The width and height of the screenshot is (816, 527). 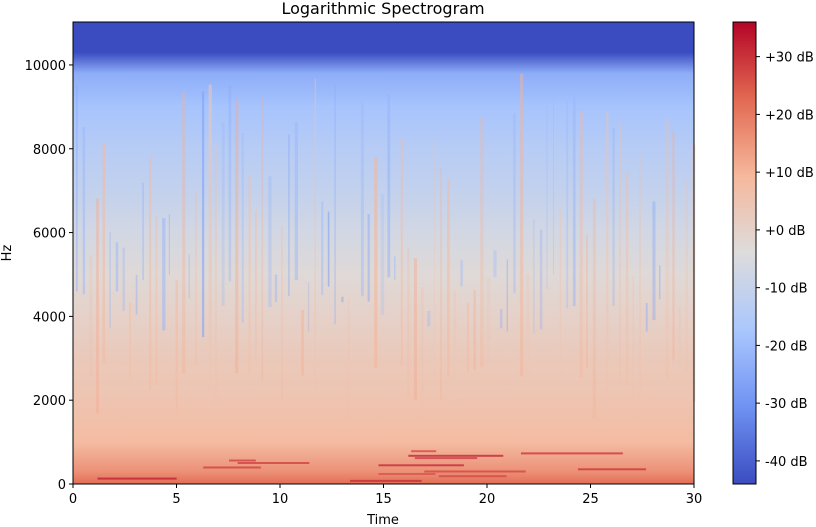 What do you see at coordinates (383, 499) in the screenshot?
I see `x-tick-label: 15` at bounding box center [383, 499].